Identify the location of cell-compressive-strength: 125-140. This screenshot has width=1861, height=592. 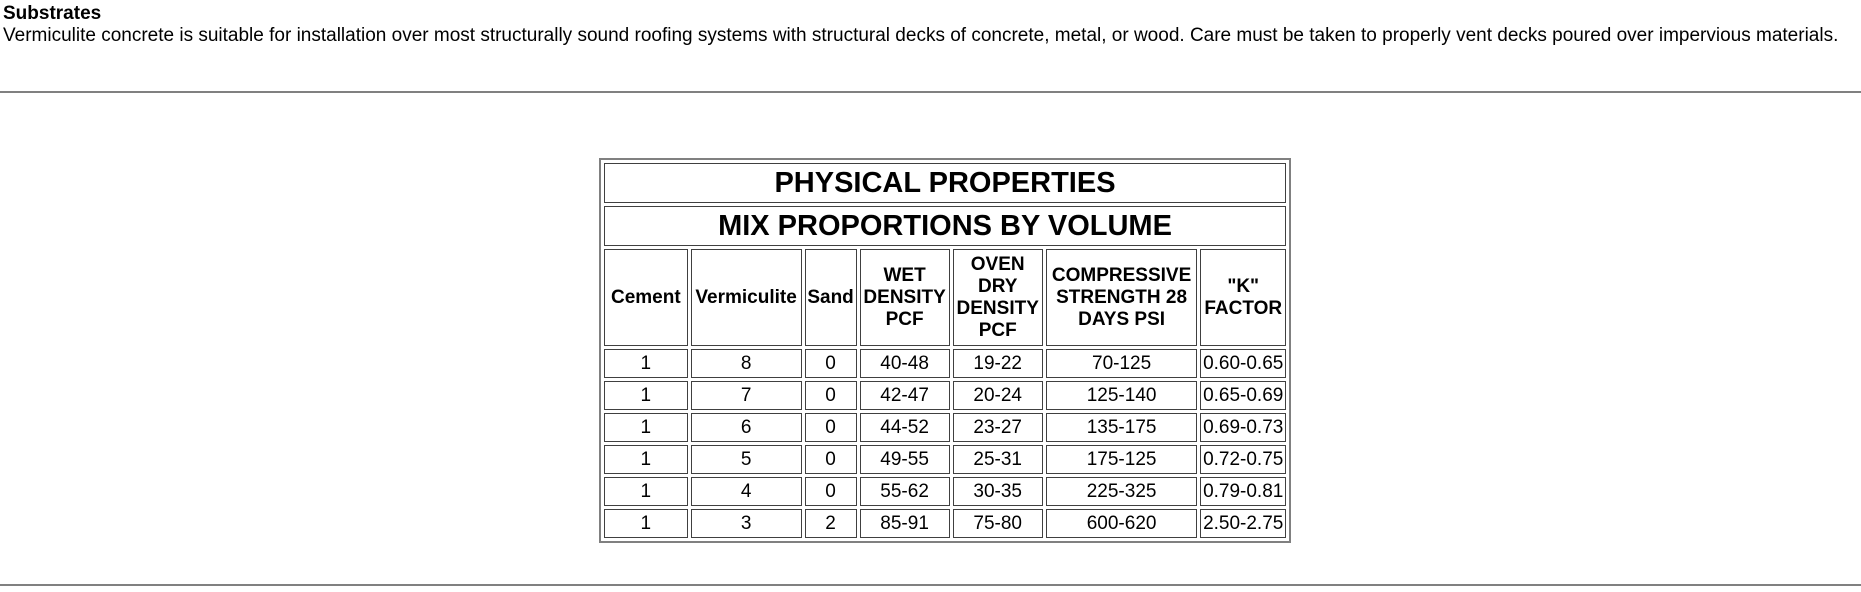
(1121, 395).